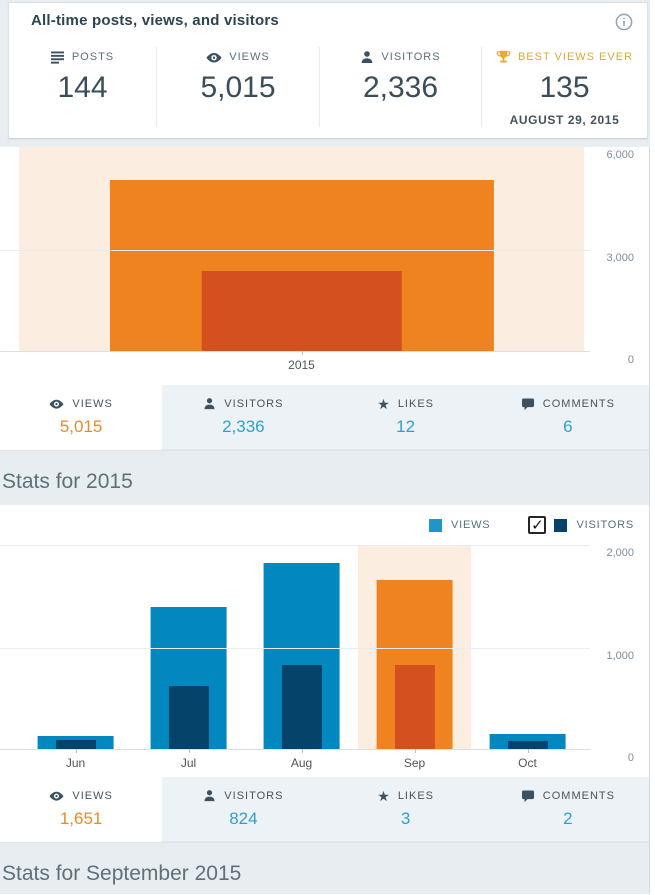 The height and width of the screenshot is (895, 655). What do you see at coordinates (67, 481) in the screenshot?
I see `year-heading: Stats for 2015` at bounding box center [67, 481].